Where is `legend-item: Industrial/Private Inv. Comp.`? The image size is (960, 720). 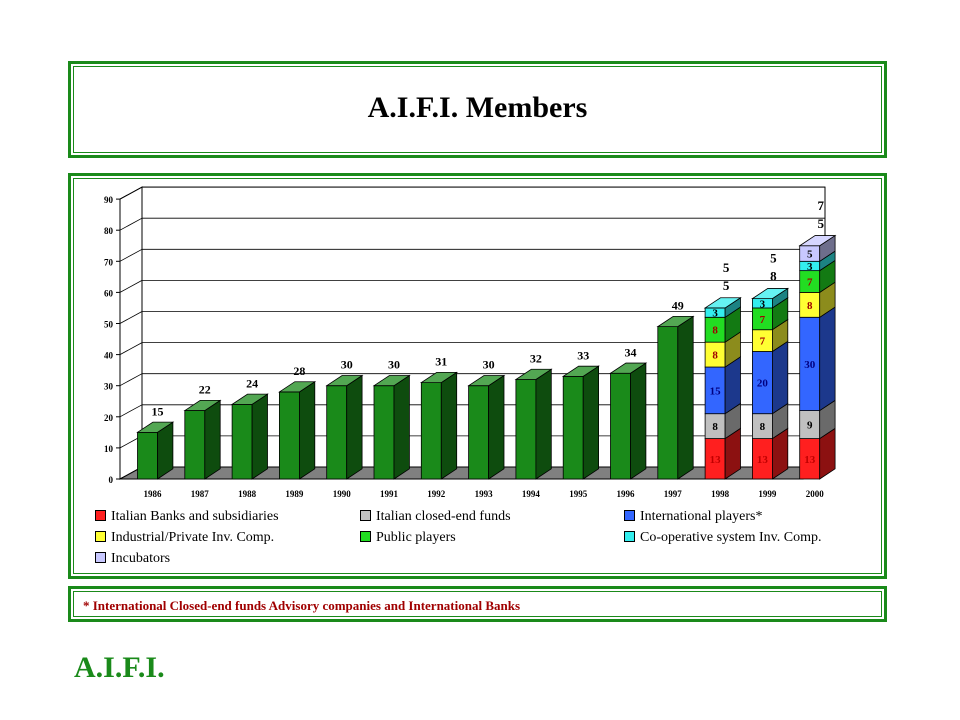
legend-item: Industrial/Private Inv. Comp. is located at coordinates (184, 538).